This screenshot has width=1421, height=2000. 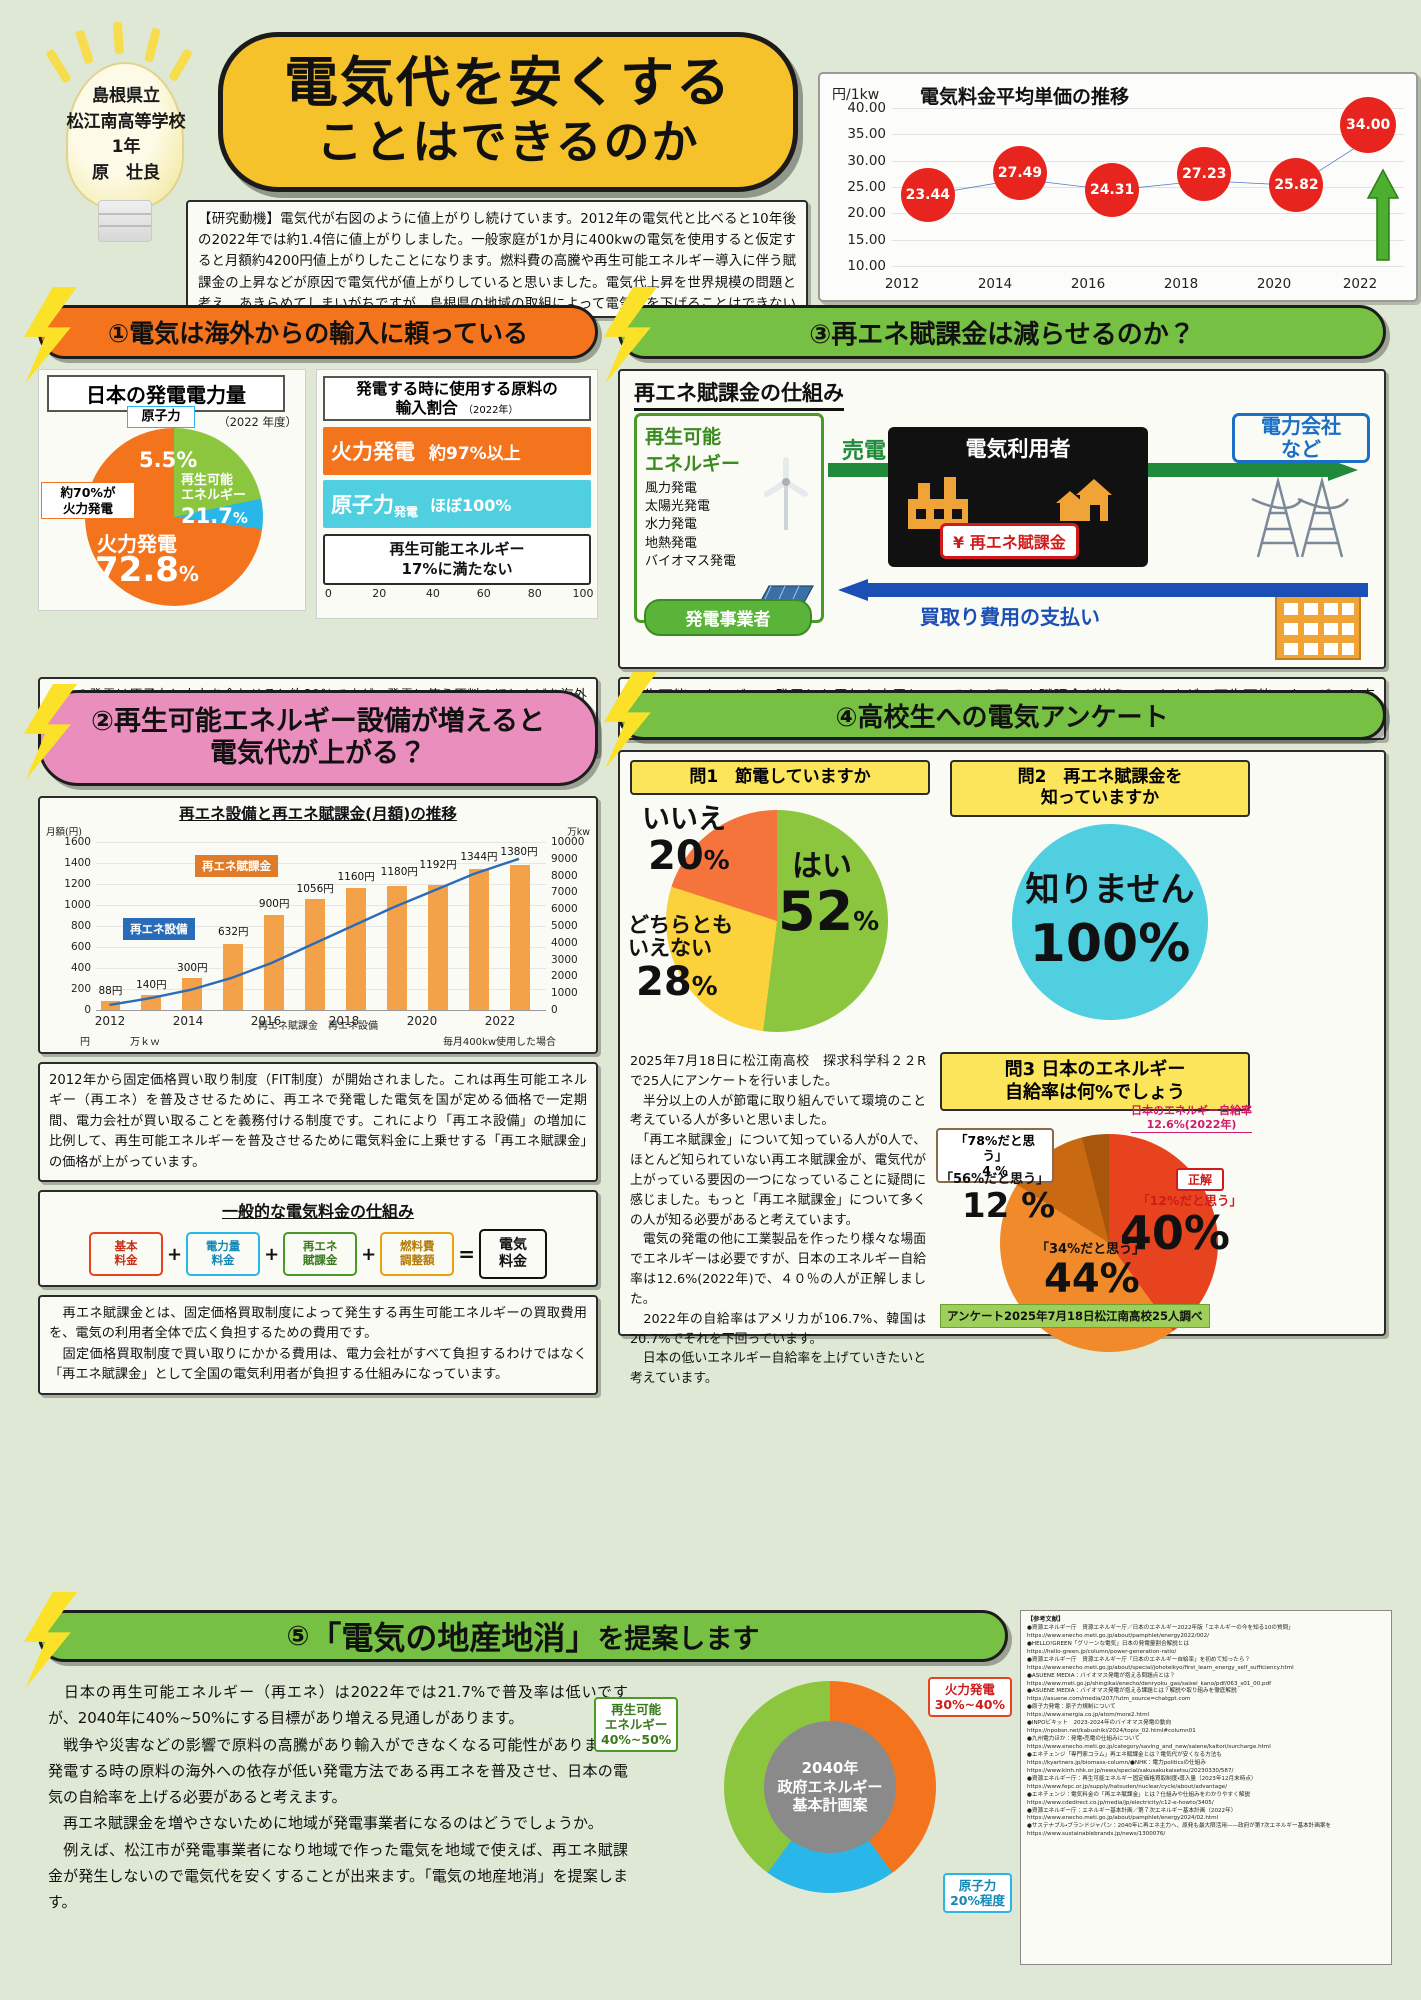 I want to click on poster-title: 電気代を安くする ことはできるのか, so click(x=508, y=112).